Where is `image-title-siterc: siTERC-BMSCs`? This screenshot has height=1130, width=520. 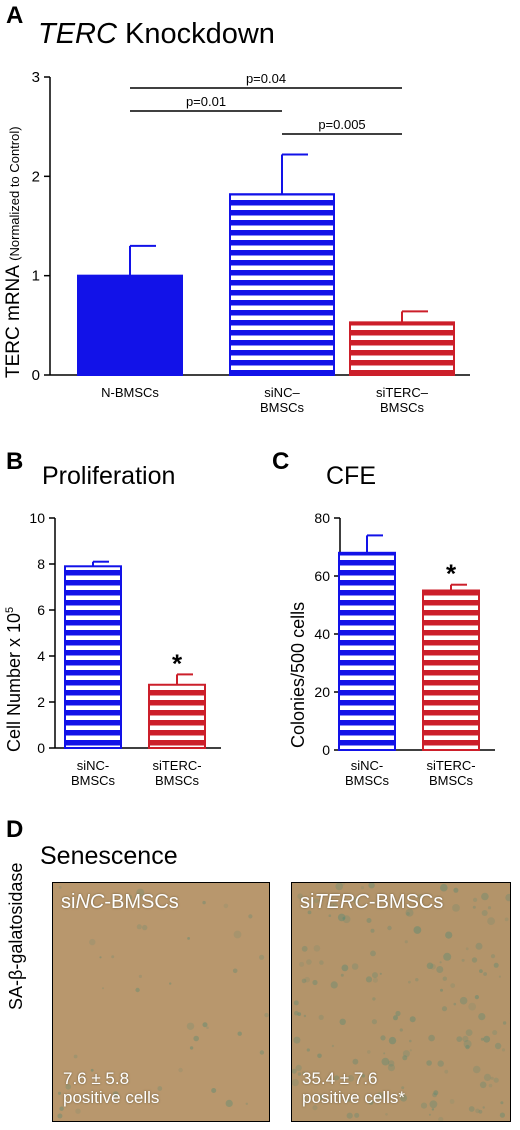
image-title-siterc: siTERC-BMSCs is located at coordinates (371, 902).